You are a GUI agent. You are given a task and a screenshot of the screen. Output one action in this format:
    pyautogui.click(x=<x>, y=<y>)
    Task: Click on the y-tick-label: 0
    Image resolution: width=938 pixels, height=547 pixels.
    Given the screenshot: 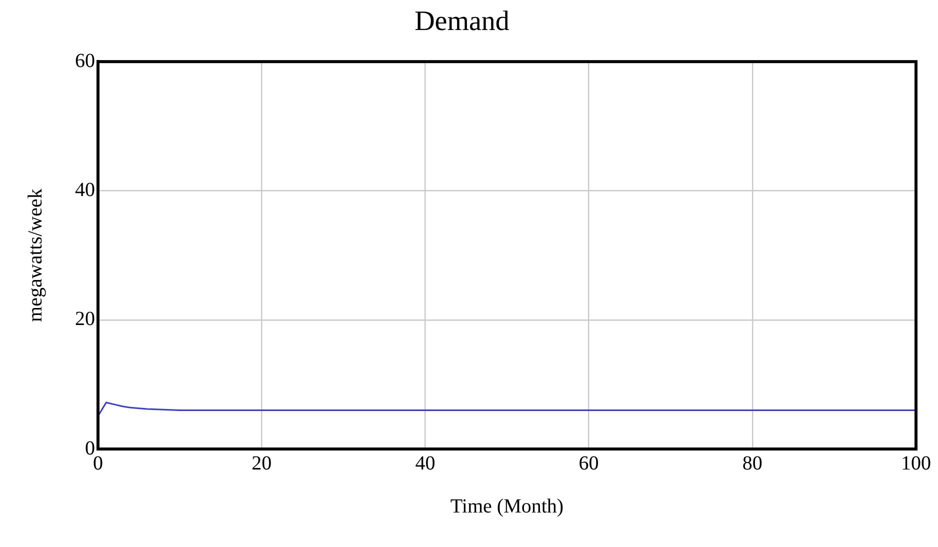 What is the action you would take?
    pyautogui.click(x=90, y=448)
    